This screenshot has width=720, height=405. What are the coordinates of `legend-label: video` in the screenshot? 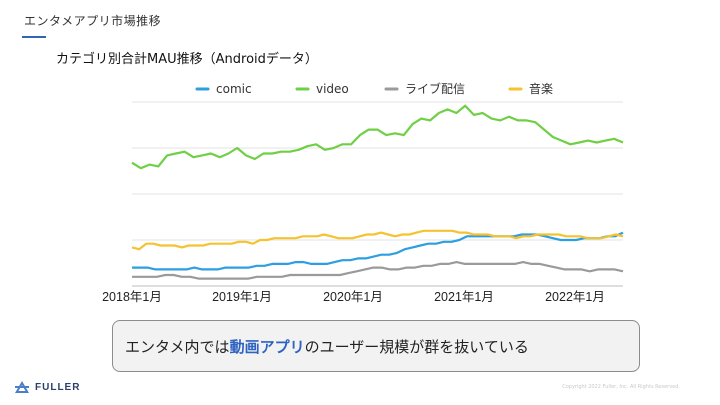 It's located at (332, 89).